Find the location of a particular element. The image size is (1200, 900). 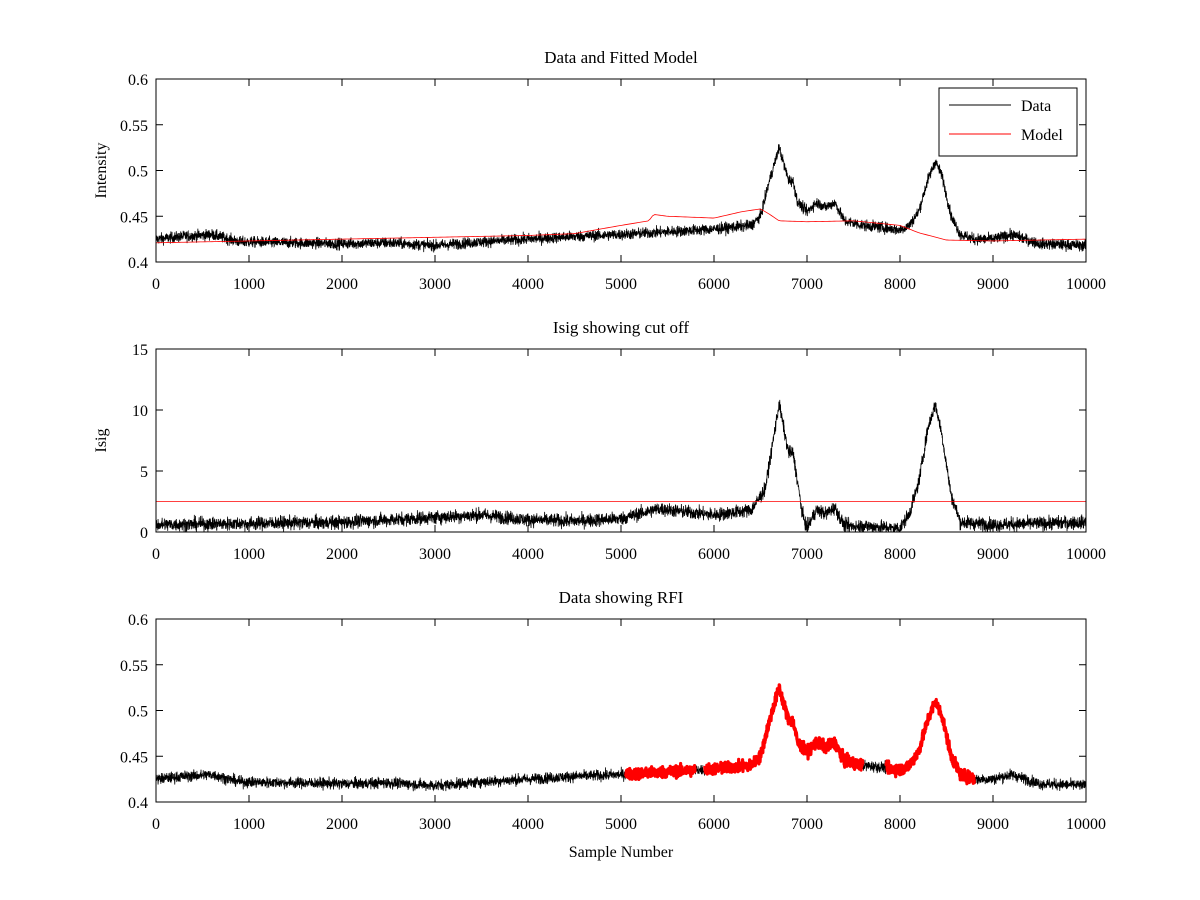

legend-label-data: Data is located at coordinates (1036, 106).